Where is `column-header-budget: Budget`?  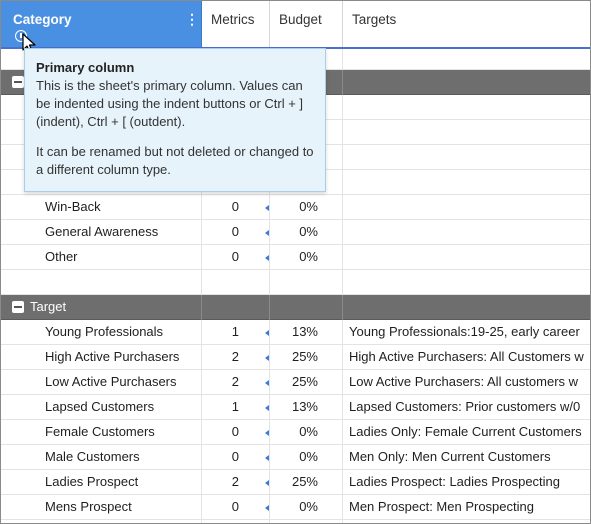
column-header-budget: Budget is located at coordinates (306, 24).